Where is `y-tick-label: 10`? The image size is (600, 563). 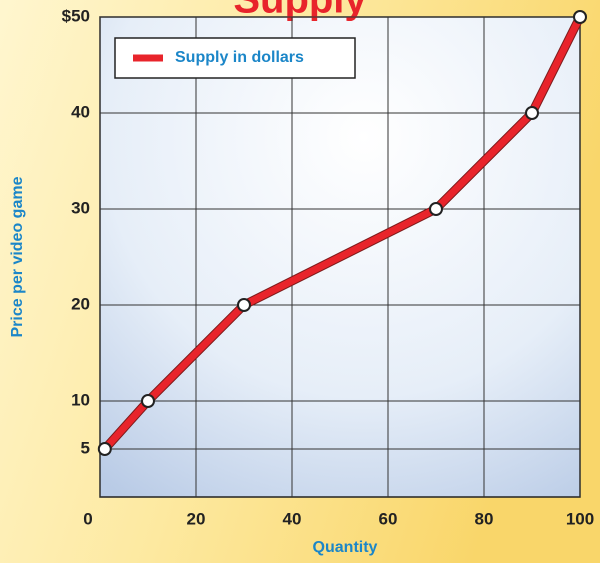 y-tick-label: 10 is located at coordinates (80, 399).